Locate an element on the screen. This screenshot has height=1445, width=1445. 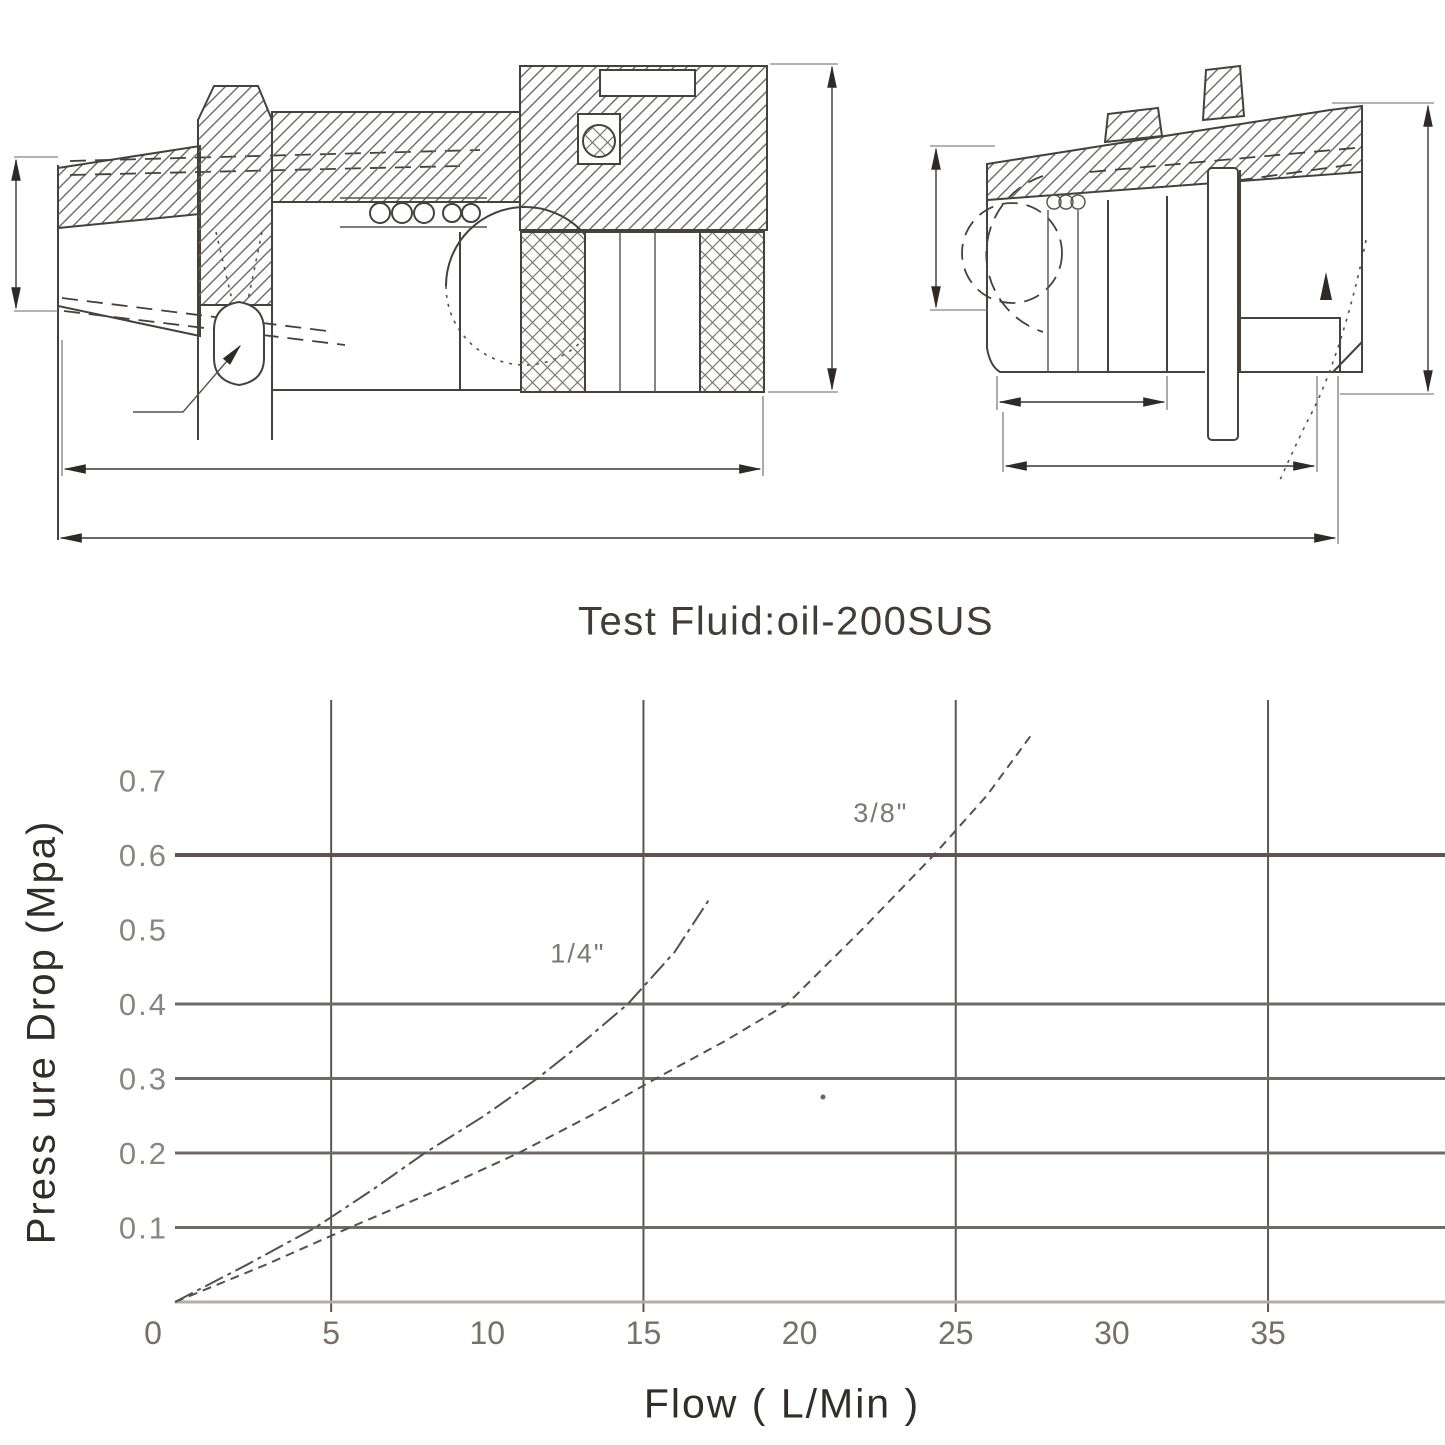
x-tick-label: 0 is located at coordinates (153, 1333).